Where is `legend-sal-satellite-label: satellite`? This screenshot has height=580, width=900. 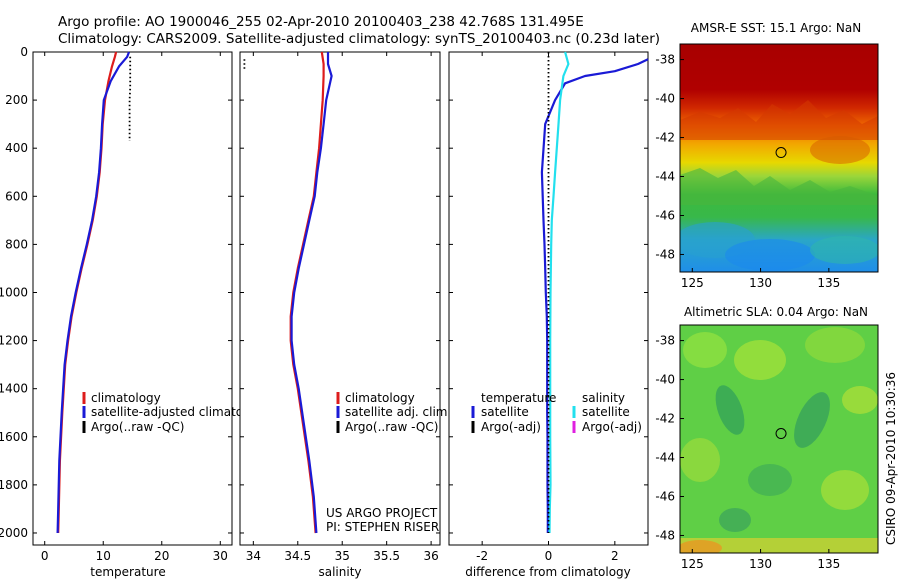 legend-sal-satellite-label: satellite is located at coordinates (606, 412).